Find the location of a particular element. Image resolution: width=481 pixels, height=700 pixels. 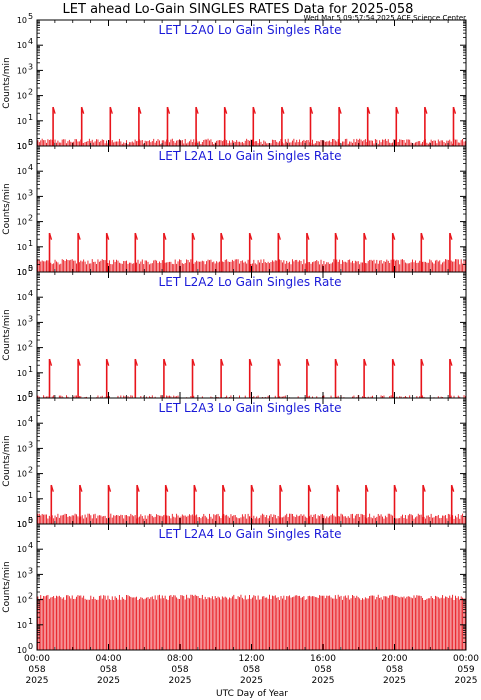

x-tick-label: 20:00 is located at coordinates (395, 659).